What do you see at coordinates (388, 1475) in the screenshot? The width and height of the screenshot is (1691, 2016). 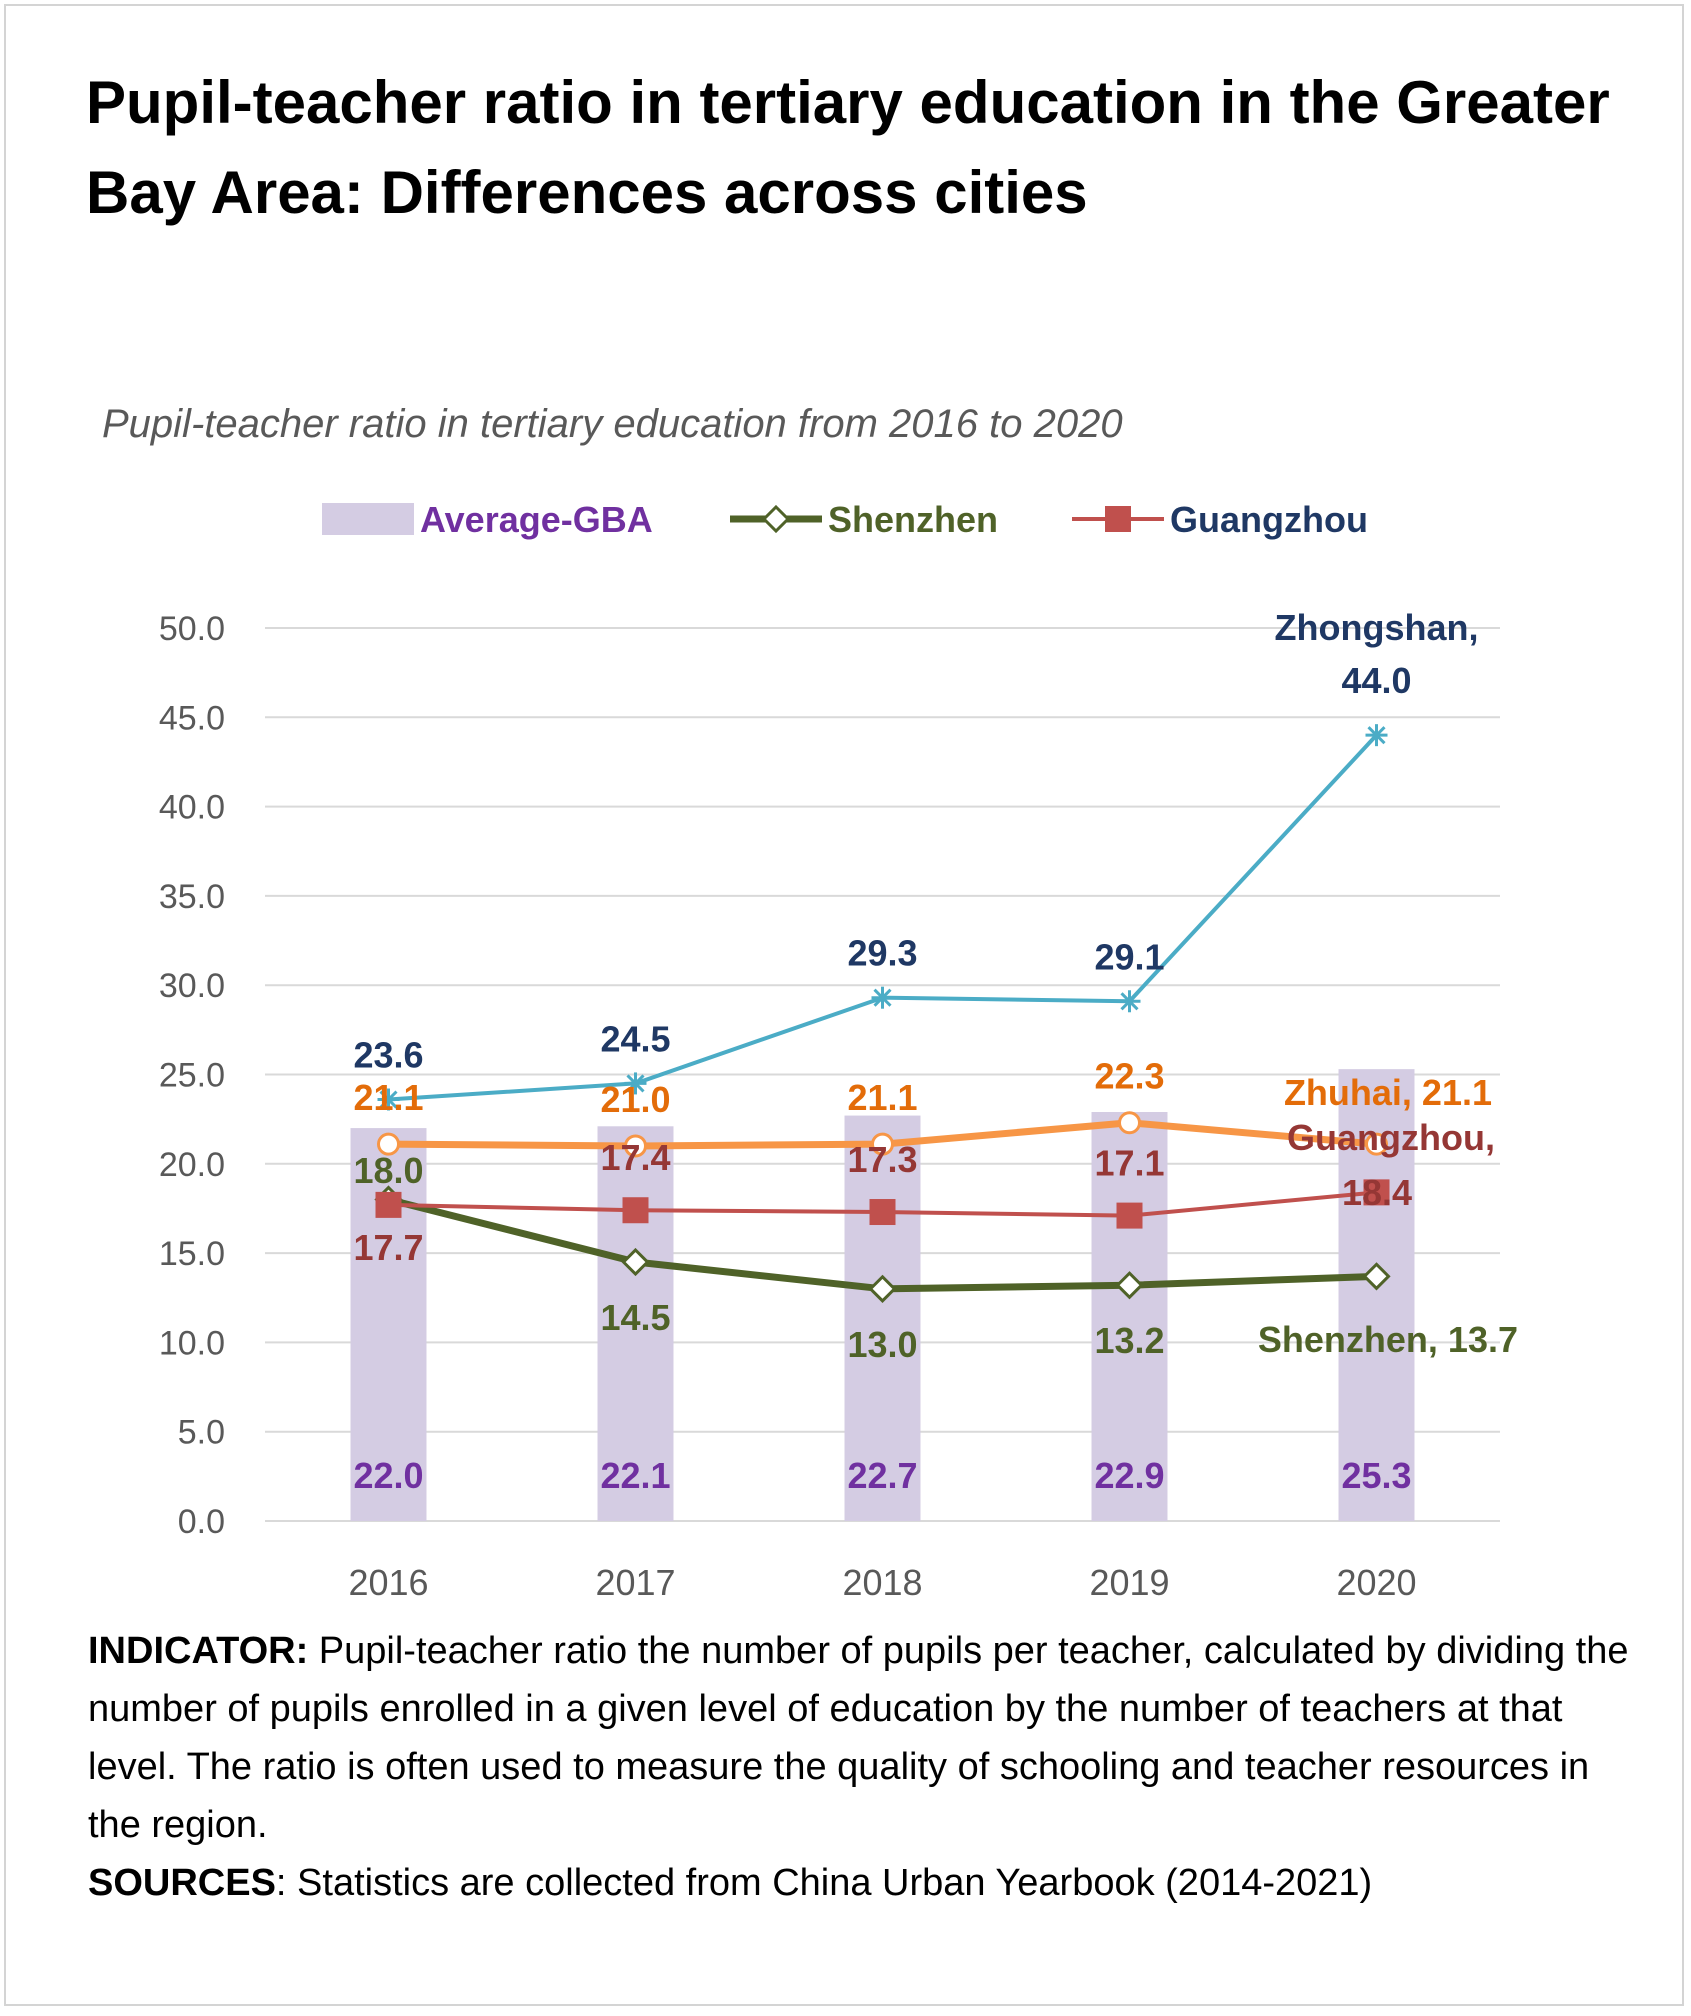 I see `bar-data-label: 22.0` at bounding box center [388, 1475].